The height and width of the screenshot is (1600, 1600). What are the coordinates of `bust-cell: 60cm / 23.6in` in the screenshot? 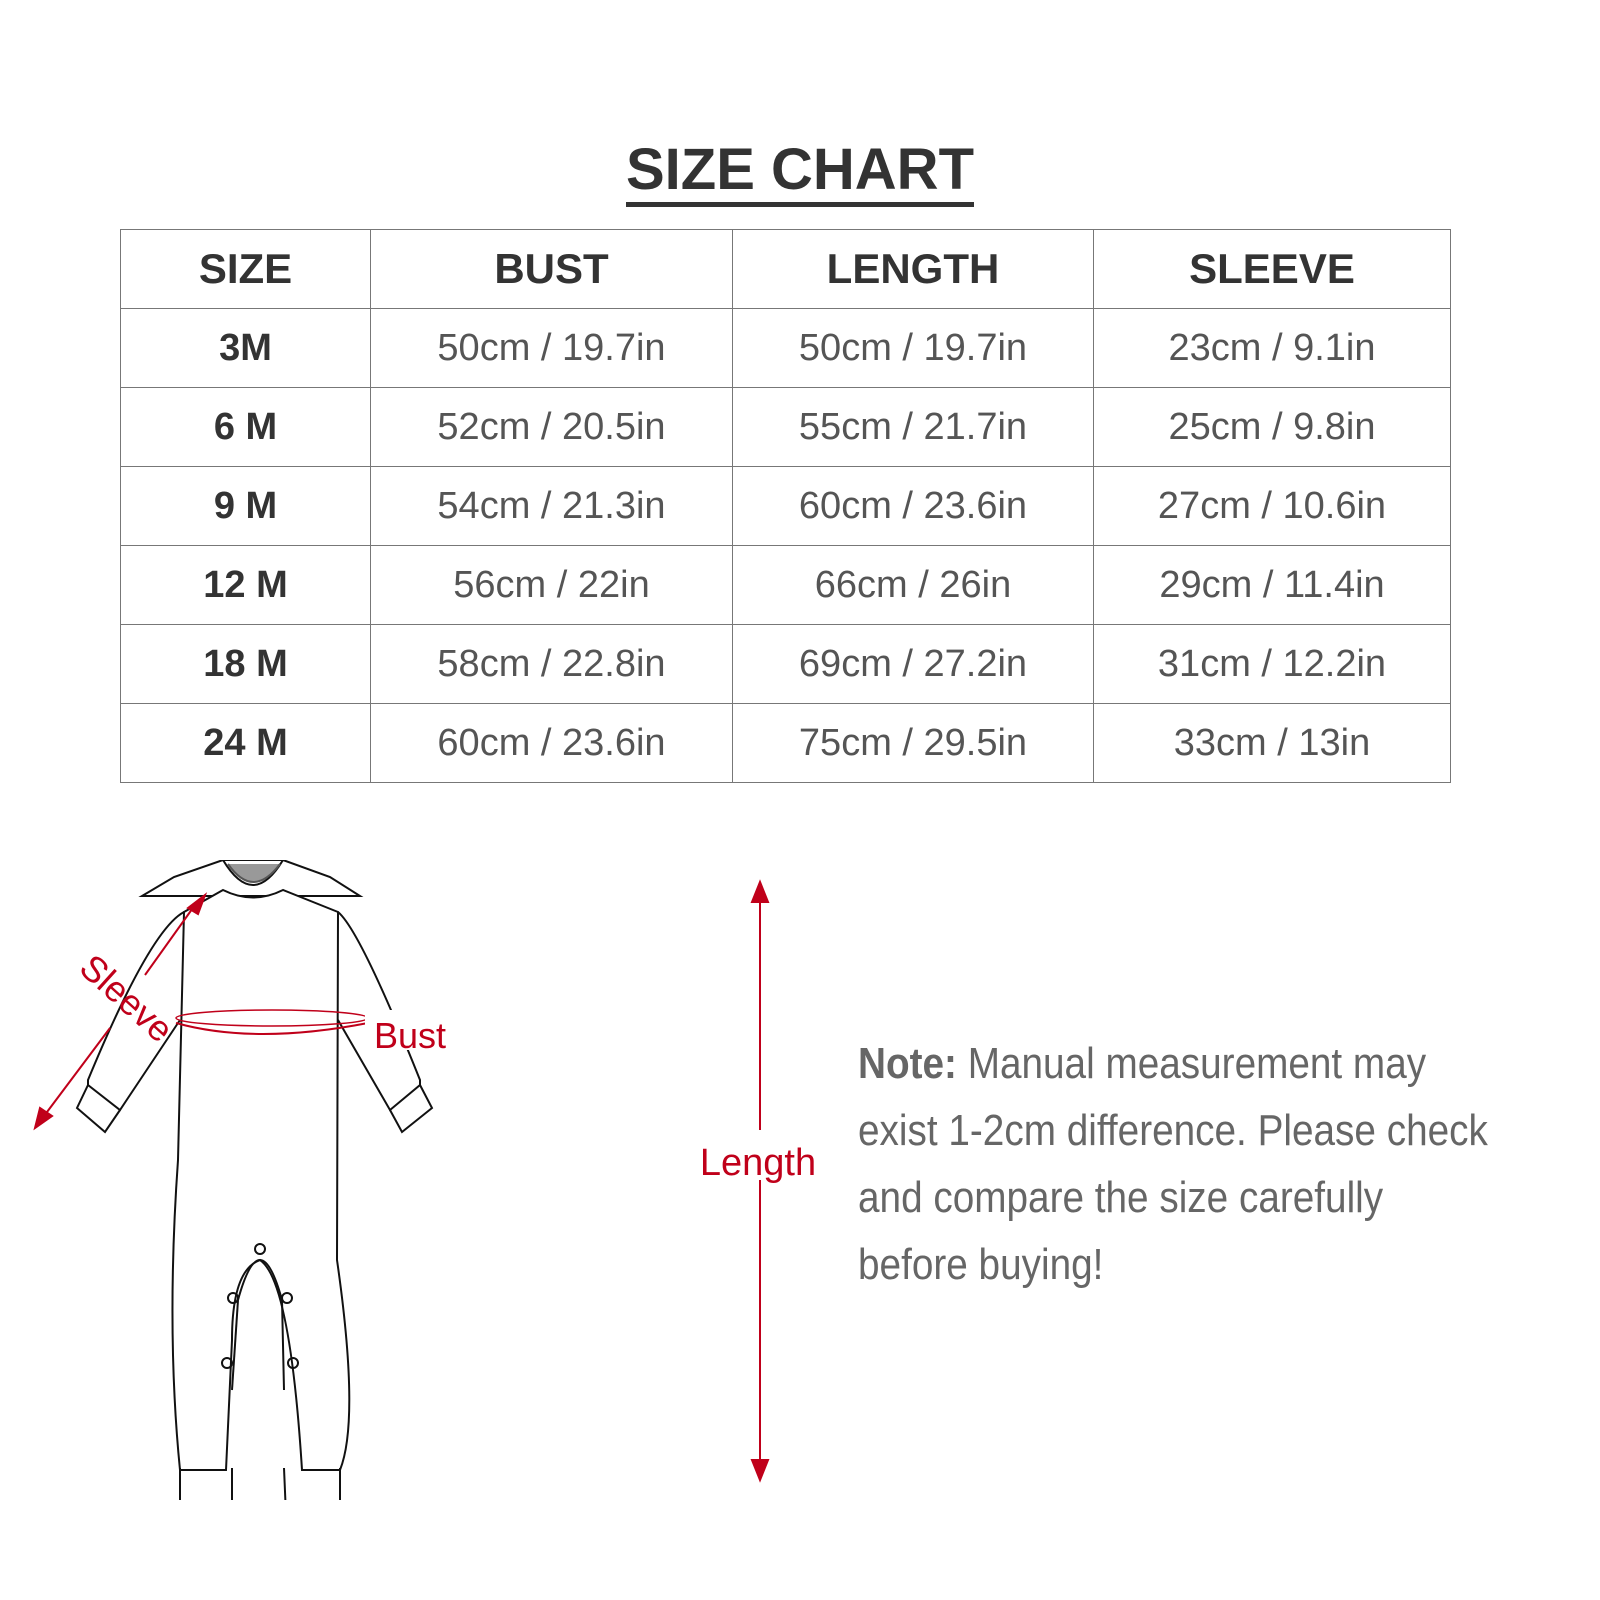 It's located at (551, 743).